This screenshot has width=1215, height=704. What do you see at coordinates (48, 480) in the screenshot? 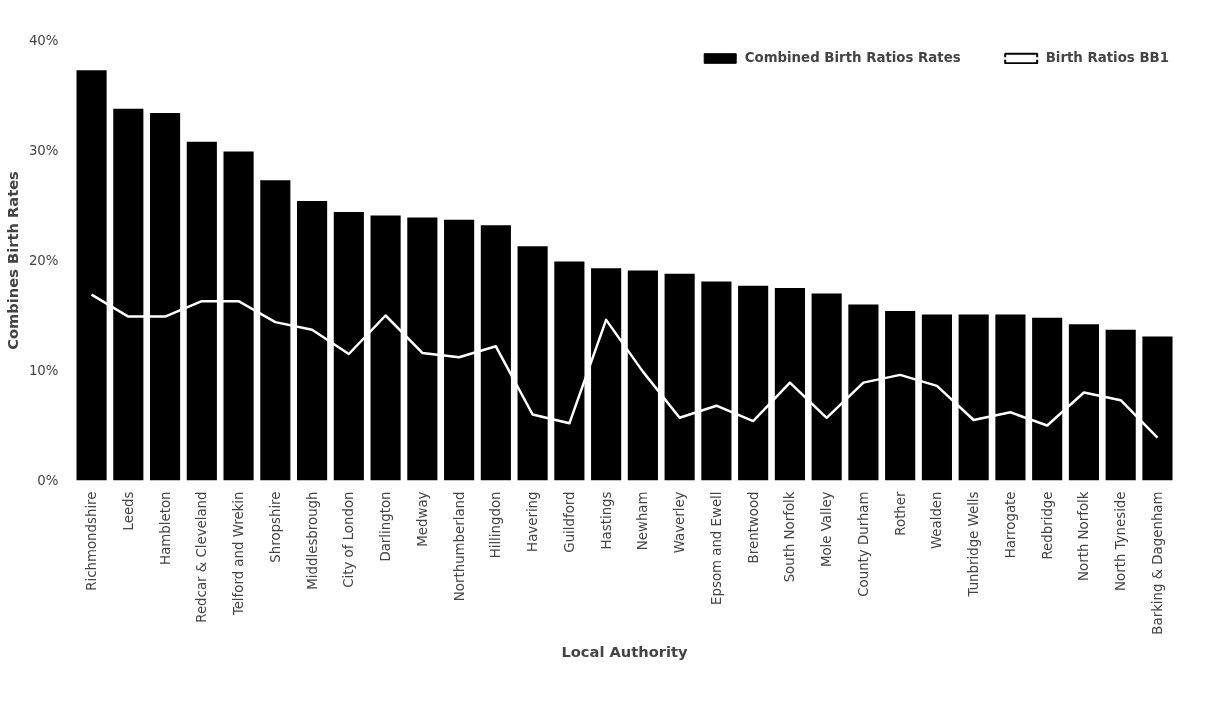
I see `y-tick-label: 0%` at bounding box center [48, 480].